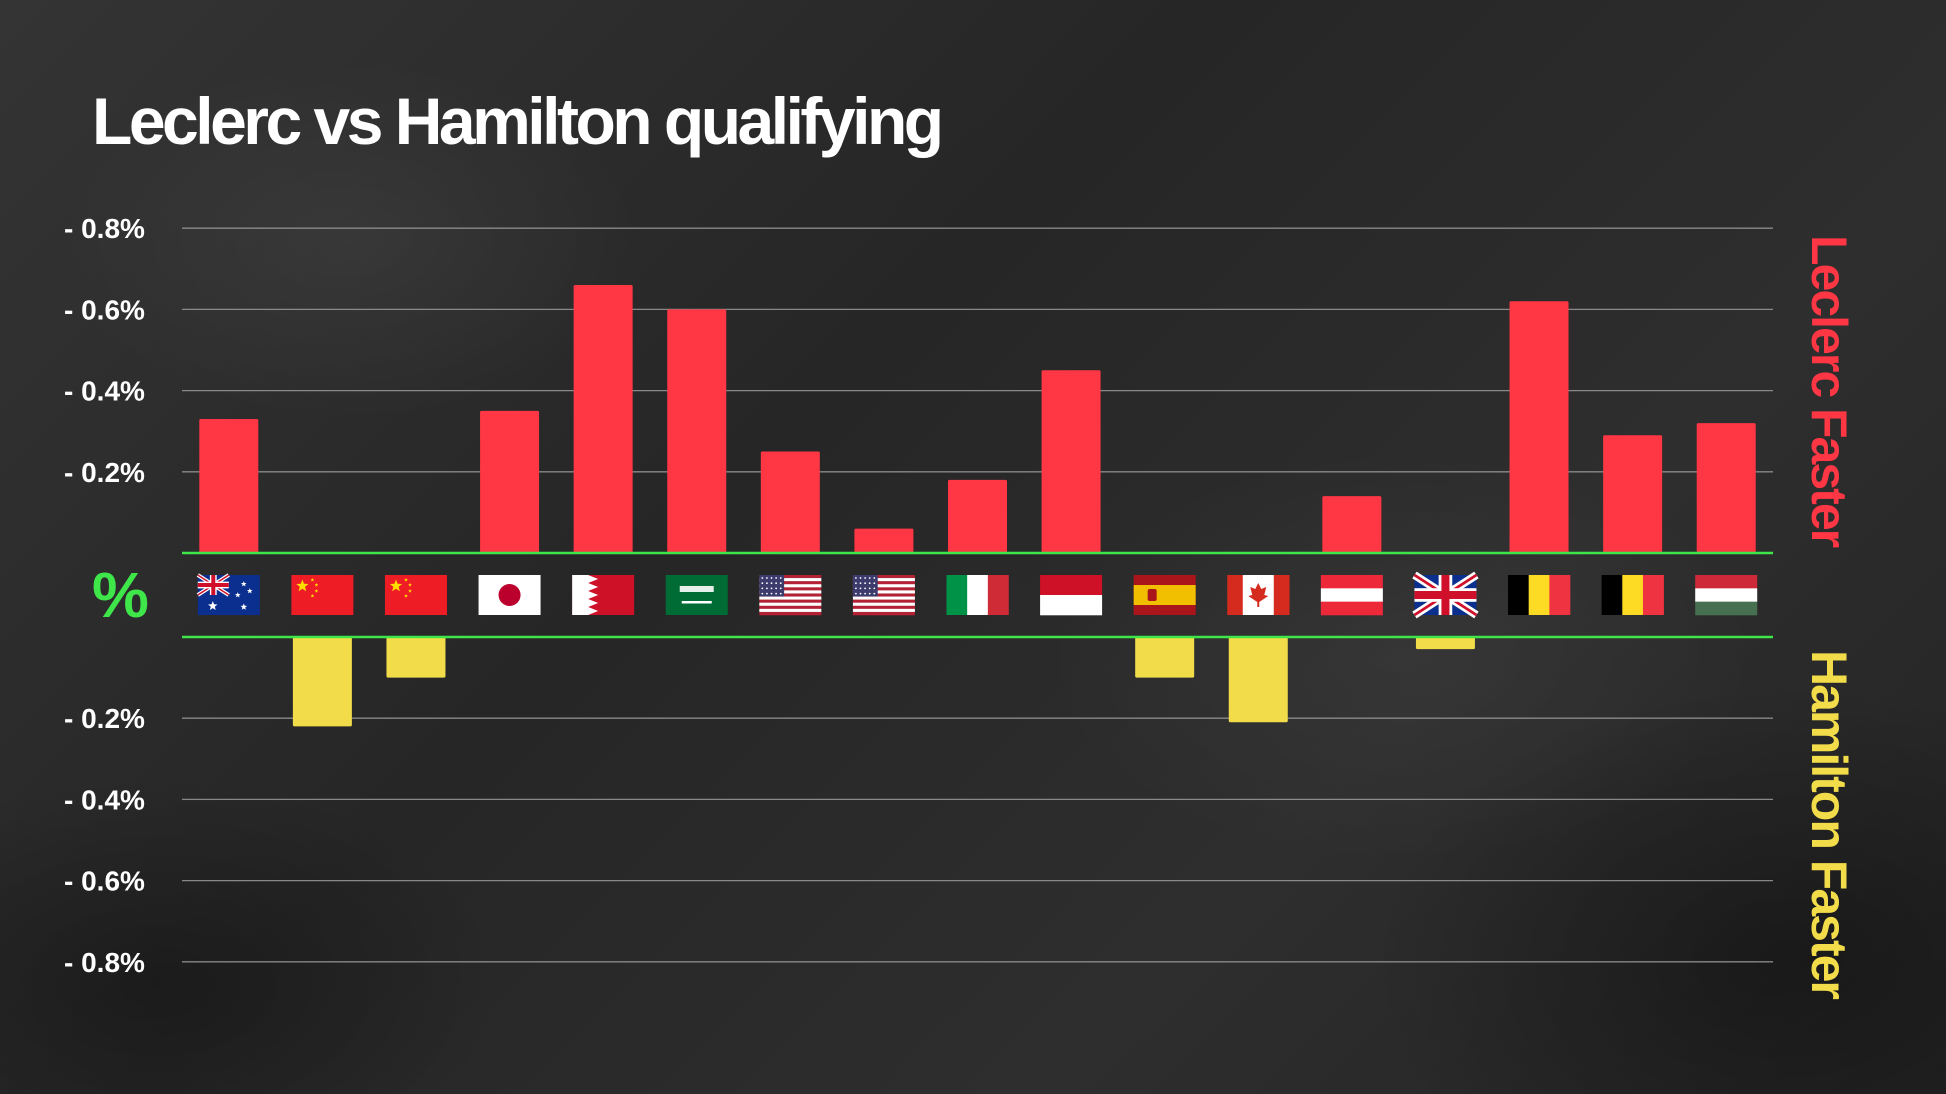 This screenshot has height=1094, width=1946. Describe the element at coordinates (1071, 595) in the screenshot. I see `mc-flag-icon` at that location.